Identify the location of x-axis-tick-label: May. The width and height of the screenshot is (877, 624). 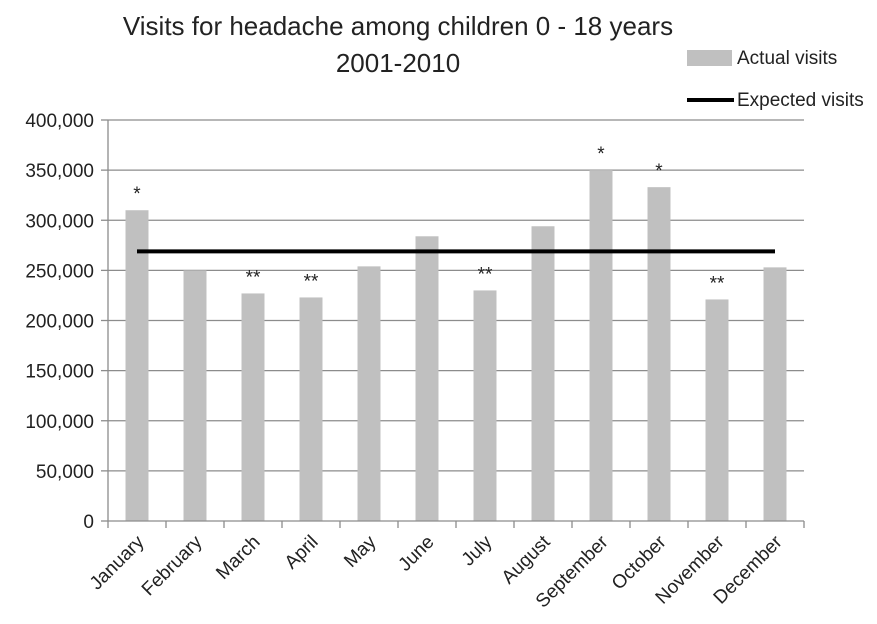
(360, 551).